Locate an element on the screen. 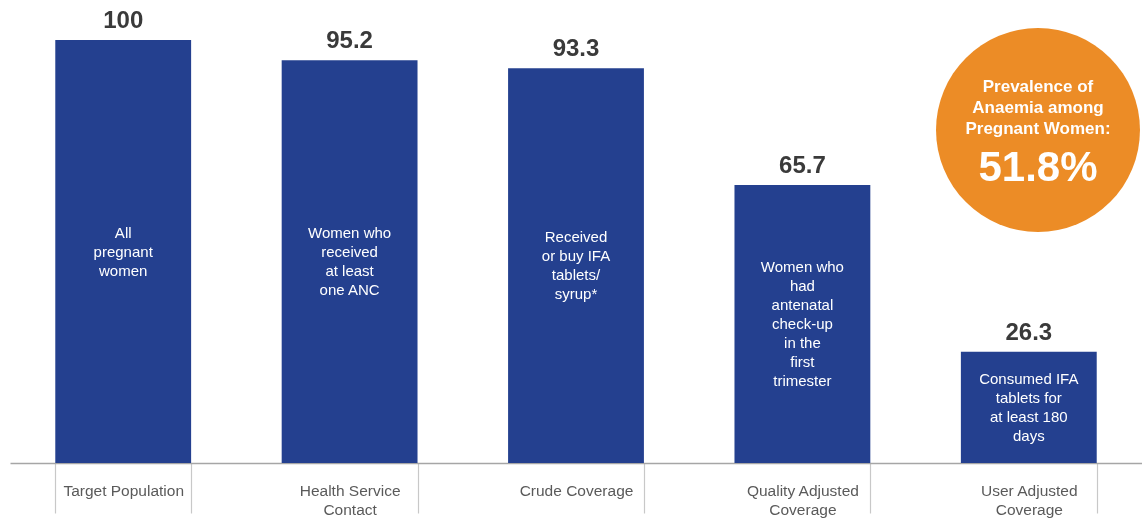 The height and width of the screenshot is (519, 1142). x-tick-label: Target Population is located at coordinates (124, 490).